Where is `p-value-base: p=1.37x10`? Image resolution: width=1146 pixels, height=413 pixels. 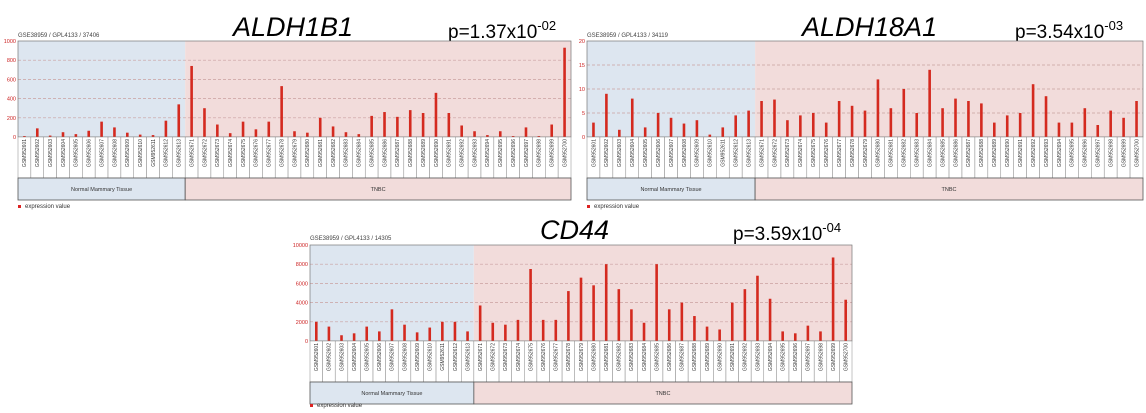 p-value-base: p=1.37x10 is located at coordinates (493, 32).